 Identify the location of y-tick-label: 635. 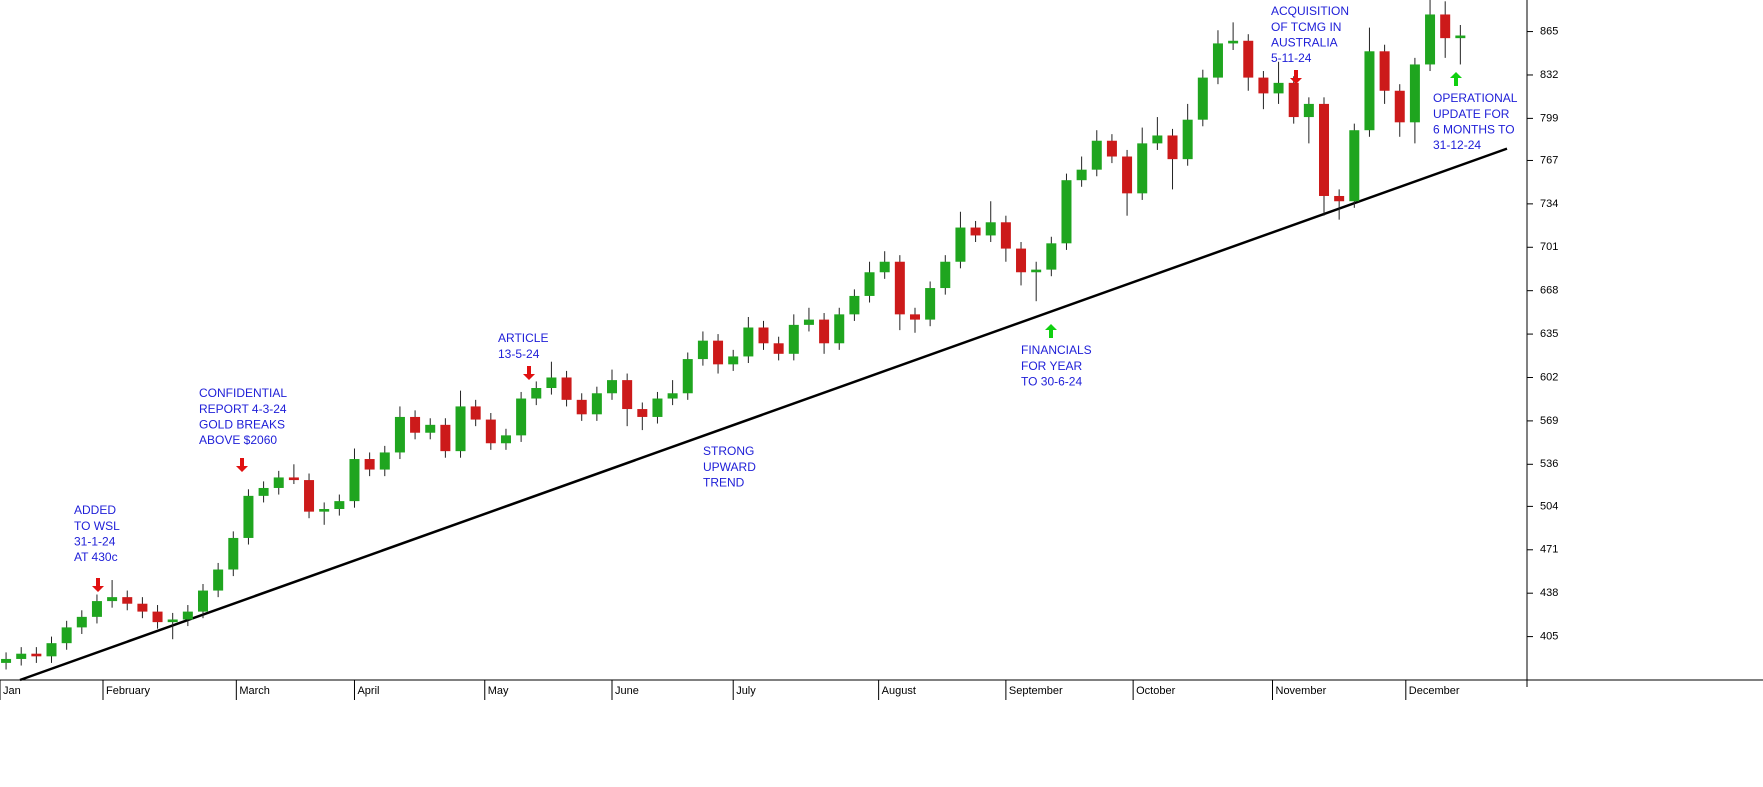
(1549, 334).